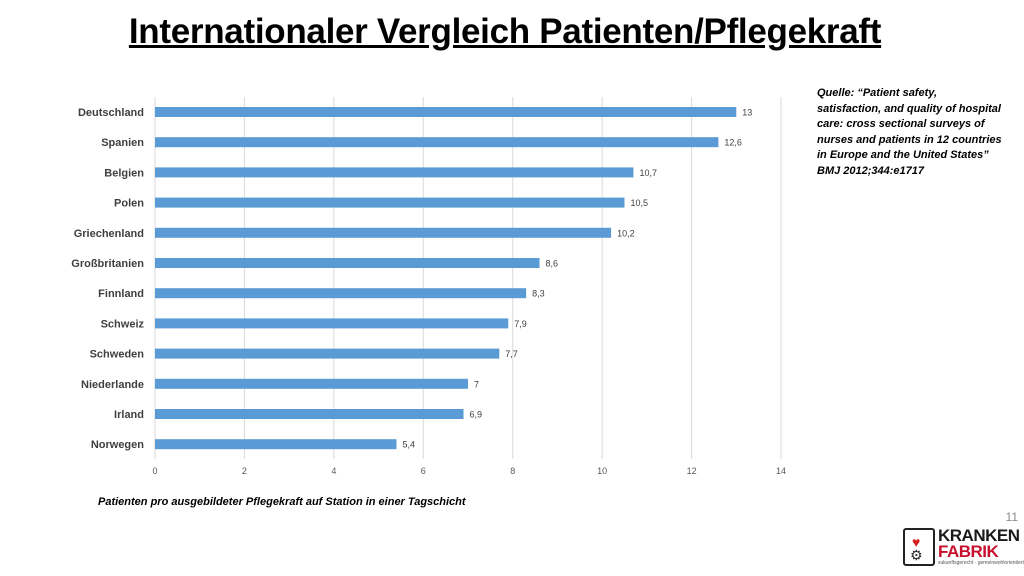 The width and height of the screenshot is (1024, 576). Describe the element at coordinates (552, 264) in the screenshot. I see `data-label: 8,6` at that location.